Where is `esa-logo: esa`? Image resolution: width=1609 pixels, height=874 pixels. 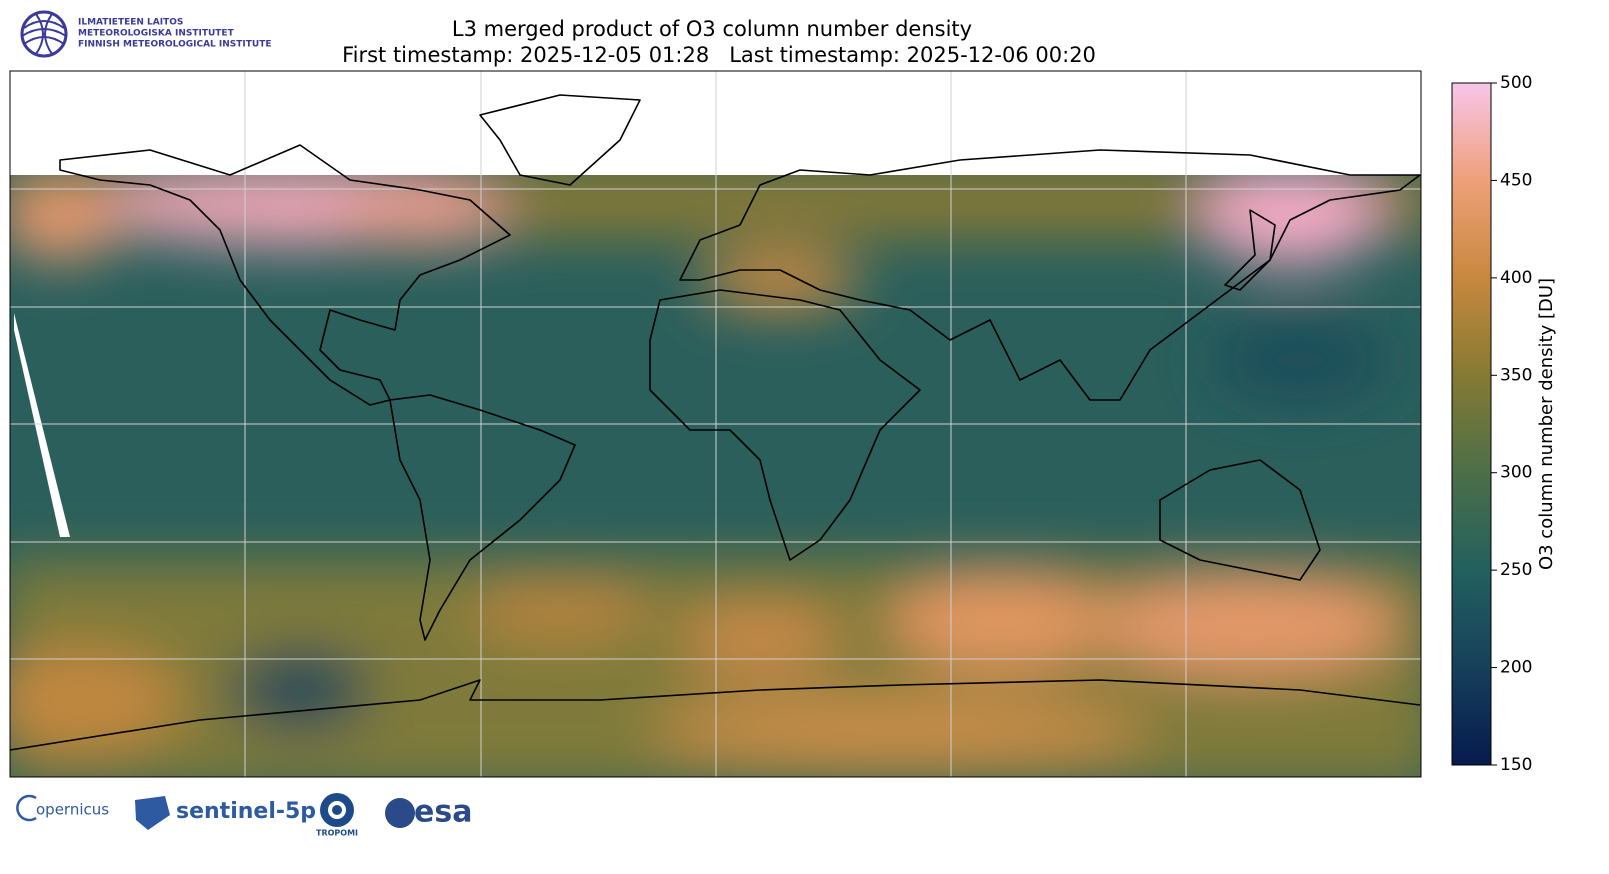
esa-logo: esa is located at coordinates (443, 812).